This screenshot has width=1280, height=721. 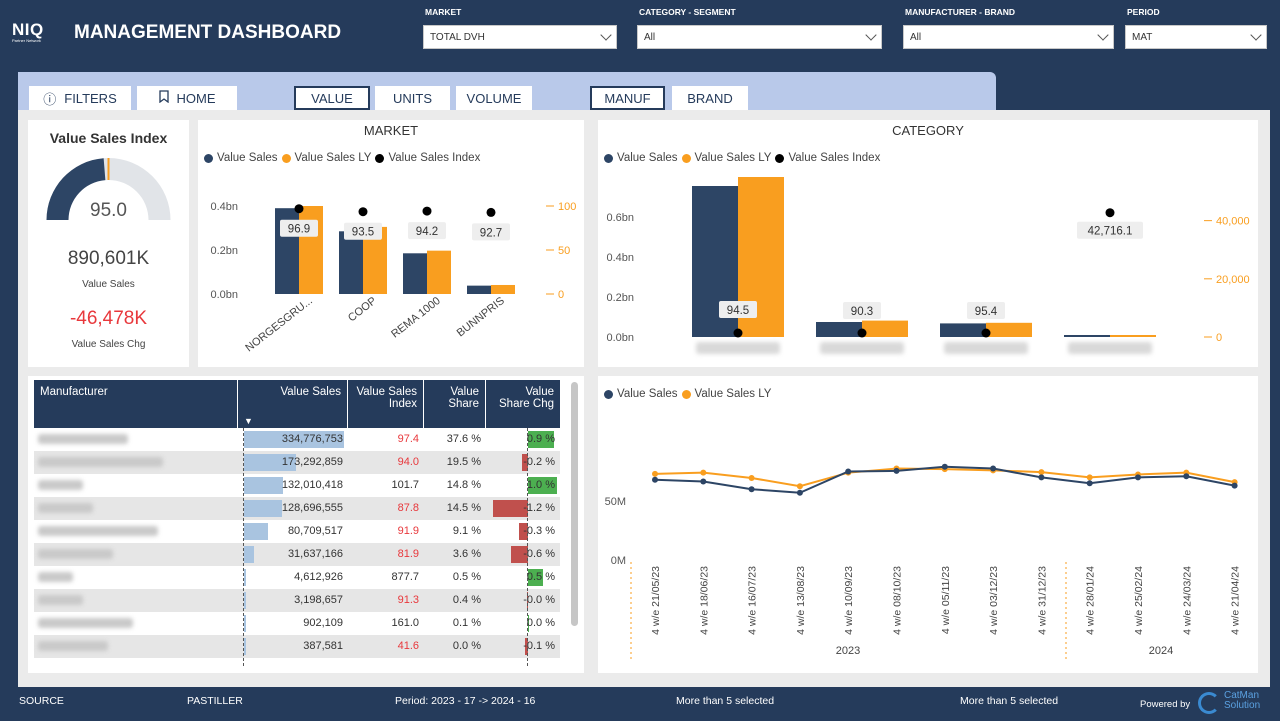 What do you see at coordinates (1209, 703) in the screenshot?
I see `catman-logo-icon` at bounding box center [1209, 703].